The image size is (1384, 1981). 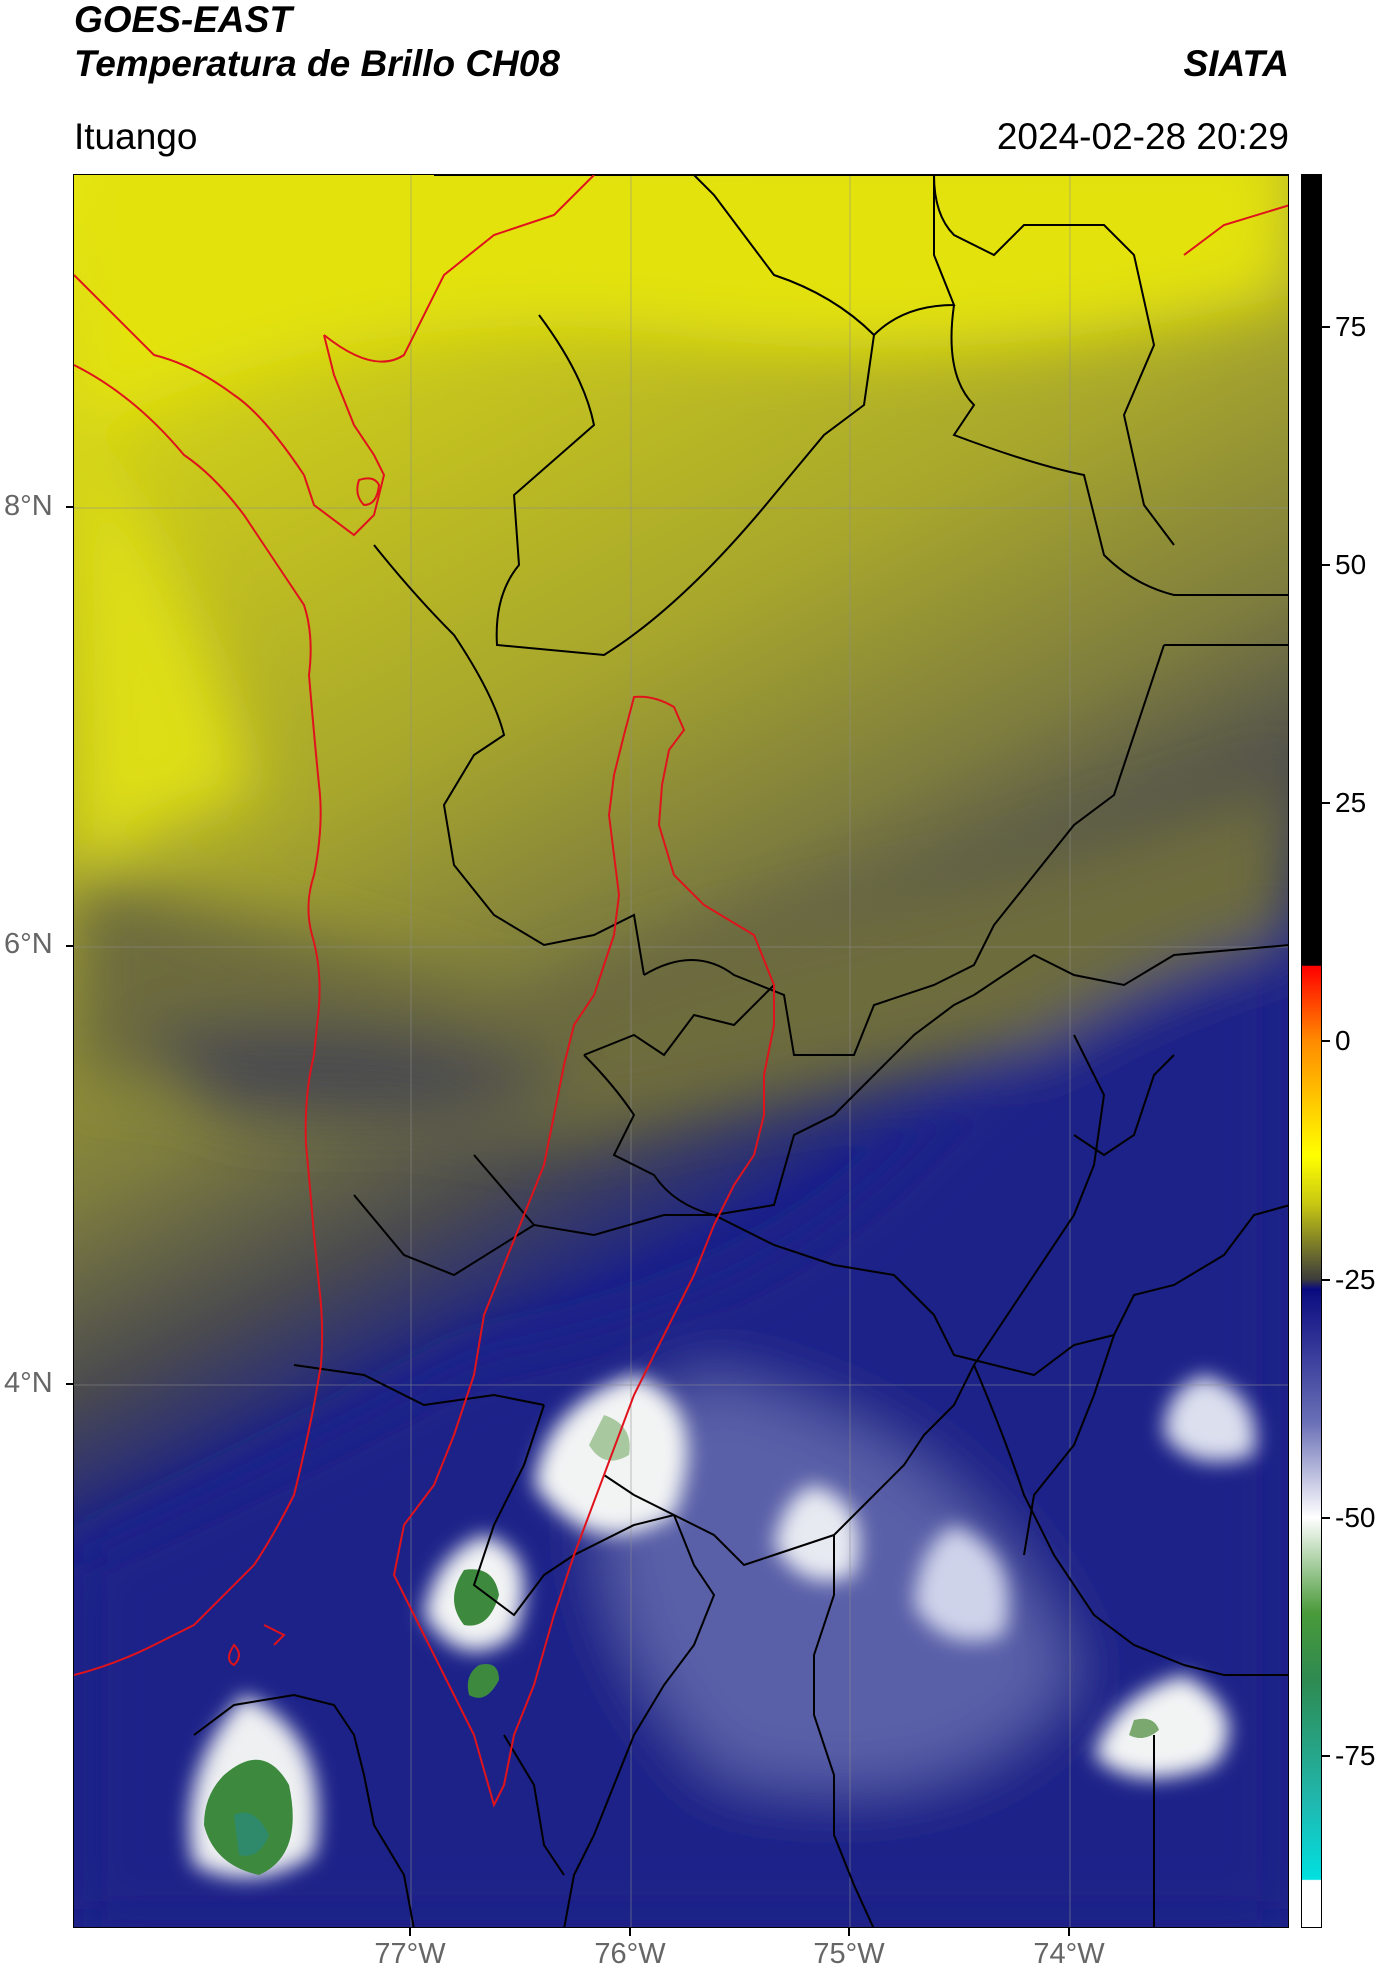 I want to click on product-title: Temperatura de Brillo CH08, so click(x=317, y=63).